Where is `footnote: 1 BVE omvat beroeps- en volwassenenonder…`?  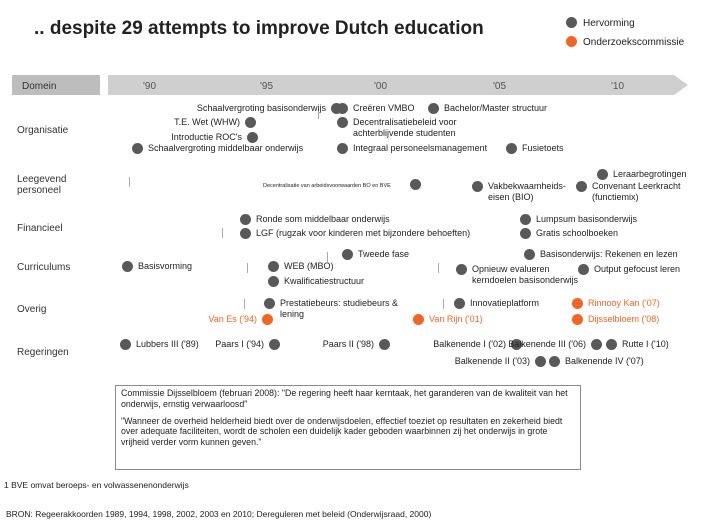 footnote: 1 BVE omvat beroeps- en volwassenenonder… is located at coordinates (96, 485).